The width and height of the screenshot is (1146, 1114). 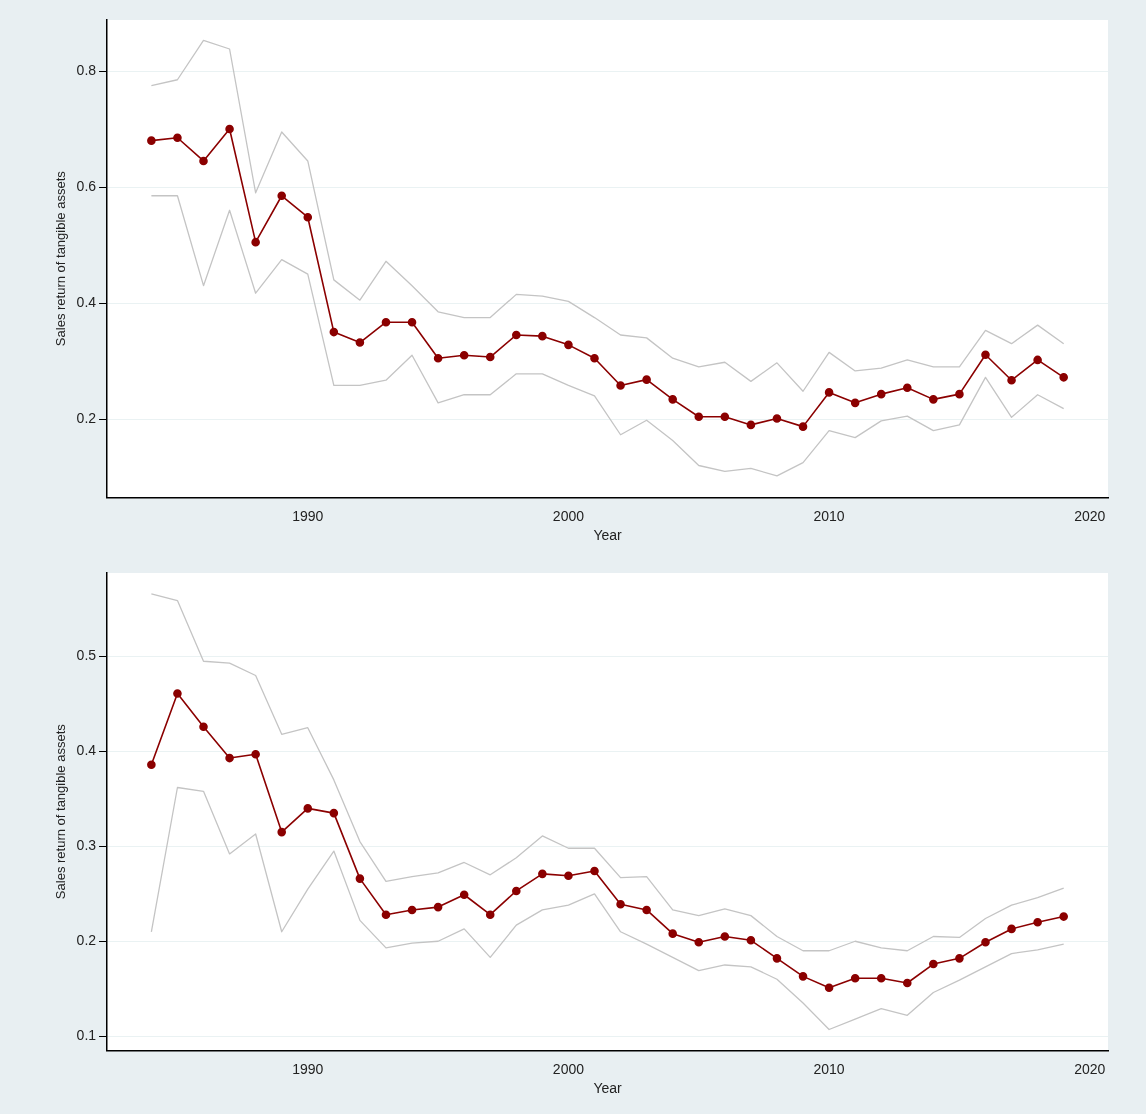 I want to click on y-tick-label: 0.3, so click(x=86, y=845).